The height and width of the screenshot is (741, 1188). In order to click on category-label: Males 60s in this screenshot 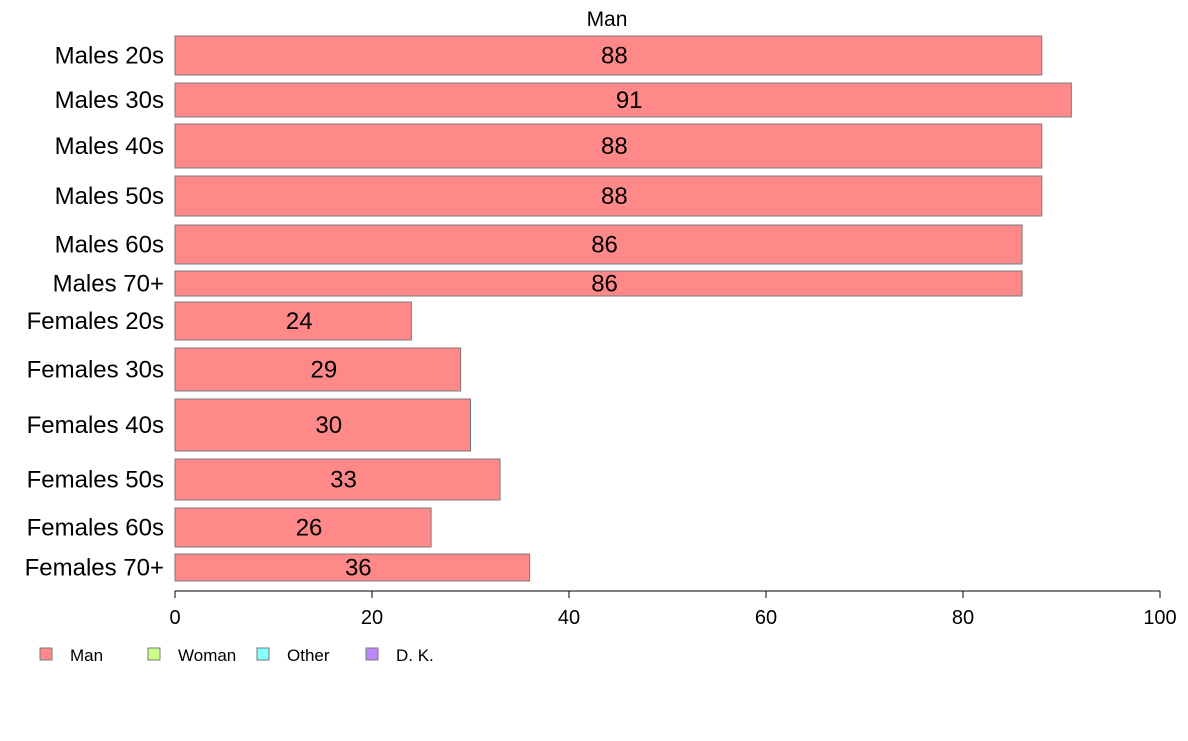, I will do `click(109, 245)`.